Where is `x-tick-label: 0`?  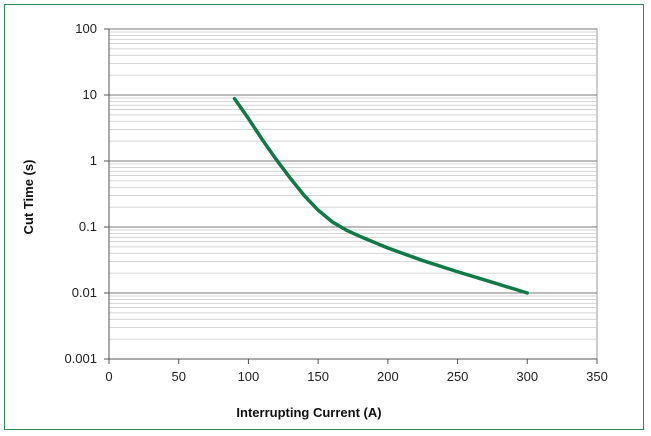 x-tick-label: 0 is located at coordinates (108, 376).